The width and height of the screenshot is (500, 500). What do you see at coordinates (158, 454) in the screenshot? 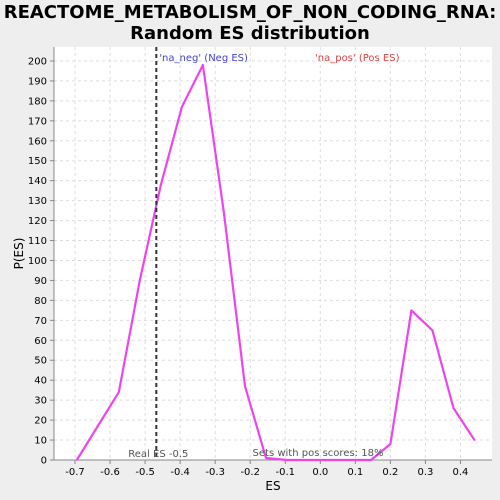
I see `real-es-label: Real ES -0.5` at bounding box center [158, 454].